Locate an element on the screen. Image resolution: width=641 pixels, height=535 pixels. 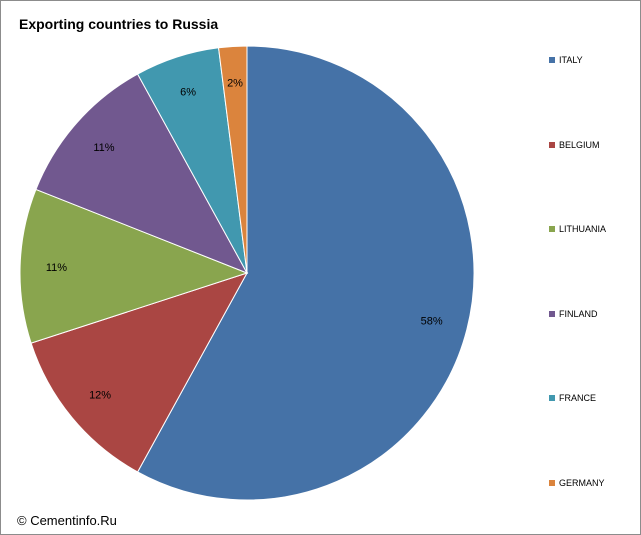
pie-slice-lithuania is located at coordinates (134, 266).